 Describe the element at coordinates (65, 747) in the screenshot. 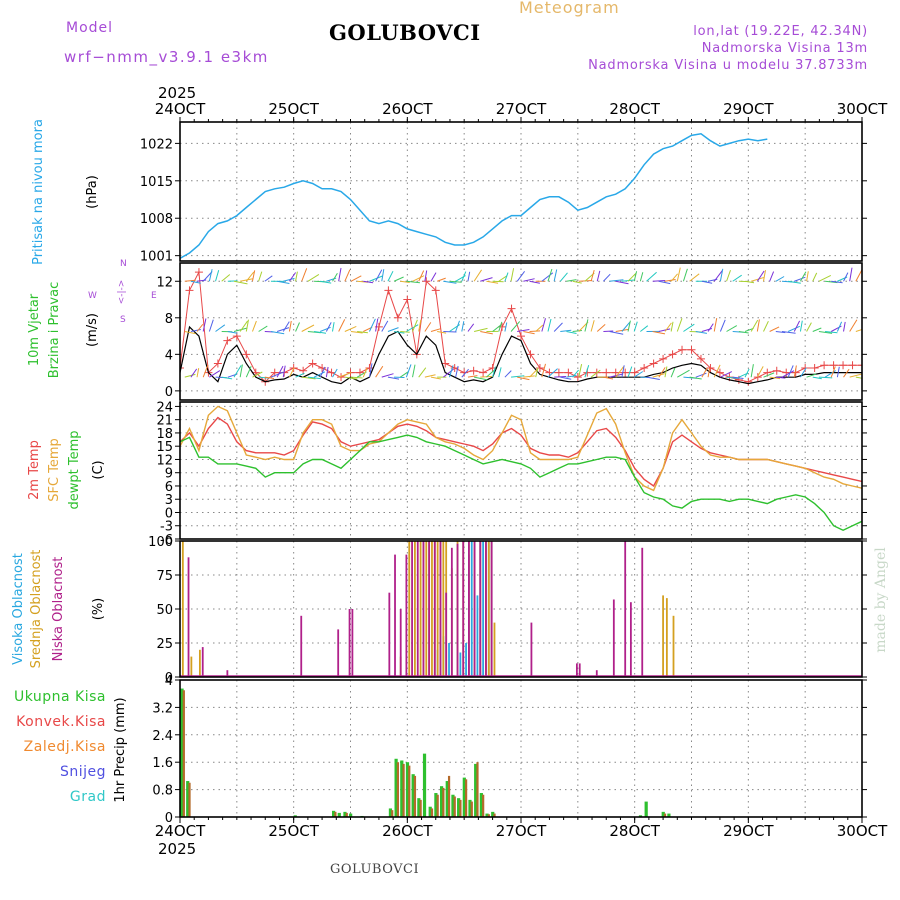

I see `precip-legend-2: Zaledj.Kisa` at that location.